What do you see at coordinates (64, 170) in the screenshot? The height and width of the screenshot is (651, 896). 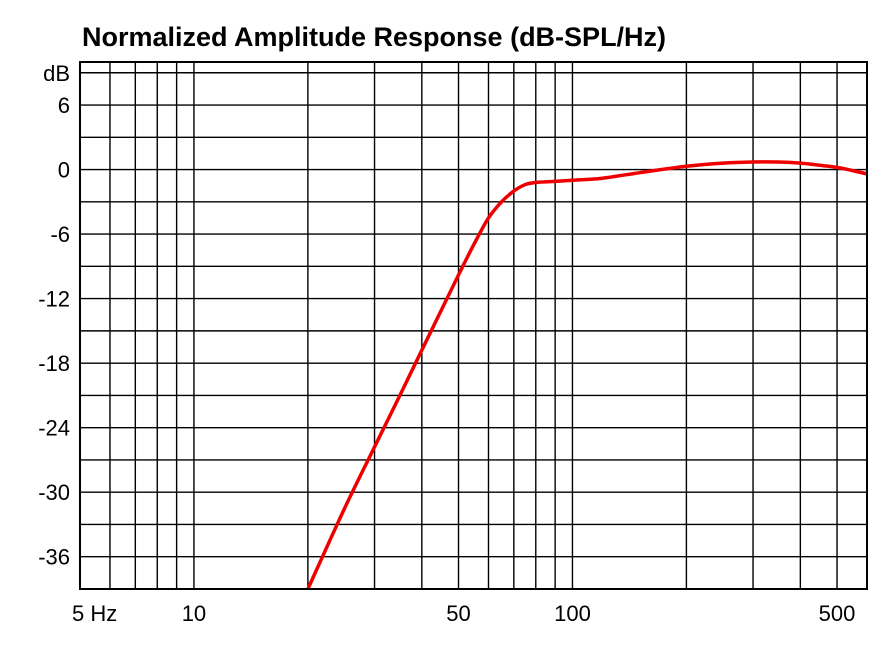 I see `y-tick-label: 0` at bounding box center [64, 170].